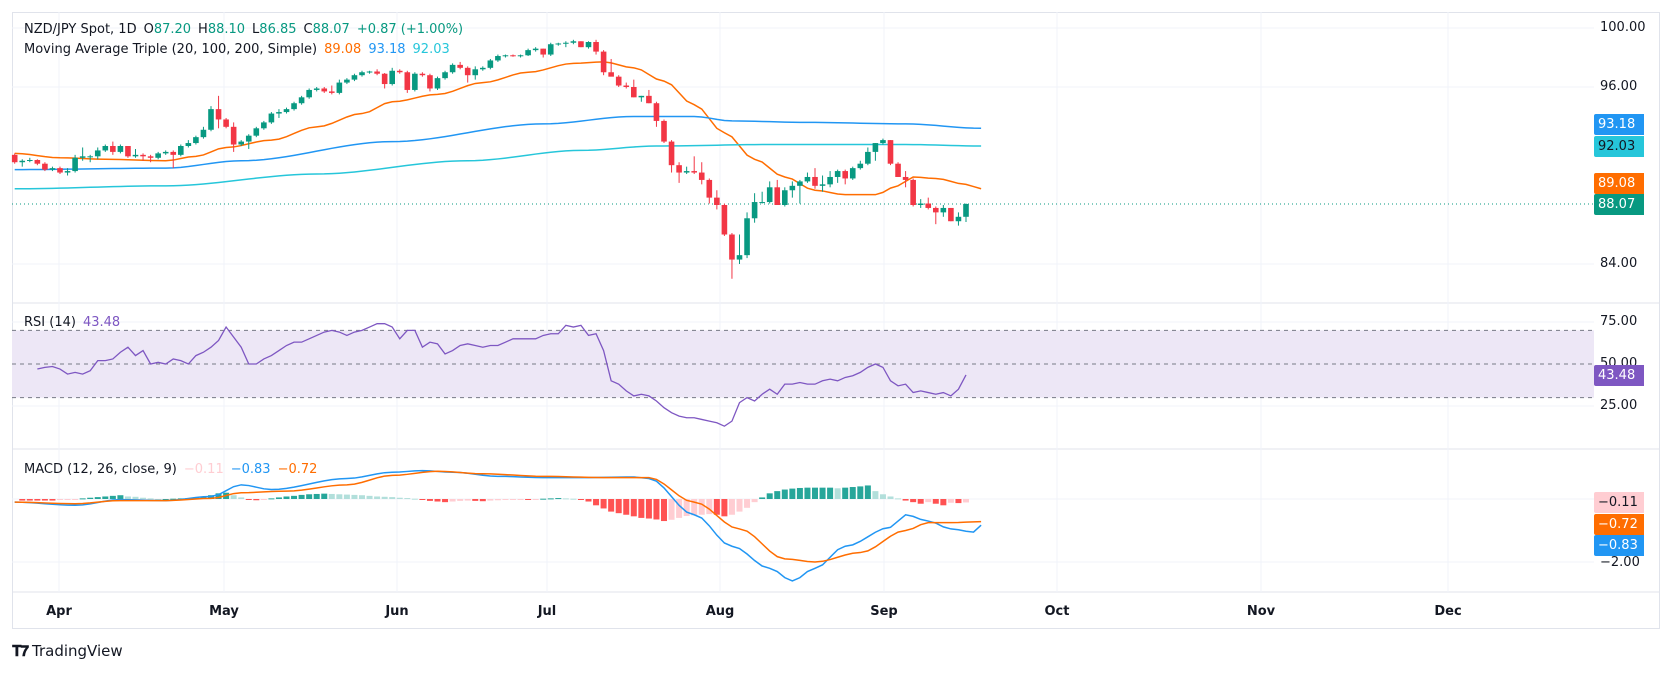 Image resolution: width=1674 pixels, height=674 pixels. What do you see at coordinates (59, 611) in the screenshot?
I see `time-label-apr: Apr` at bounding box center [59, 611].